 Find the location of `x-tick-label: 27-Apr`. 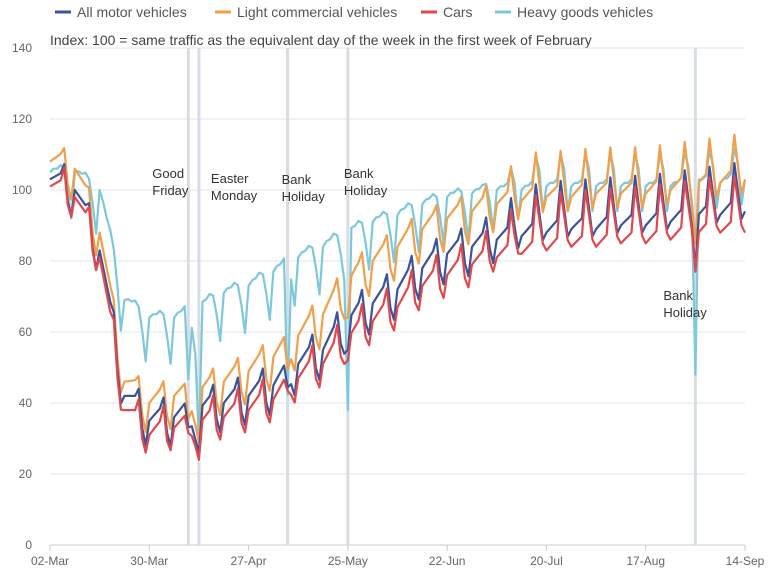

x-tick-label: 27-Apr is located at coordinates (249, 561).